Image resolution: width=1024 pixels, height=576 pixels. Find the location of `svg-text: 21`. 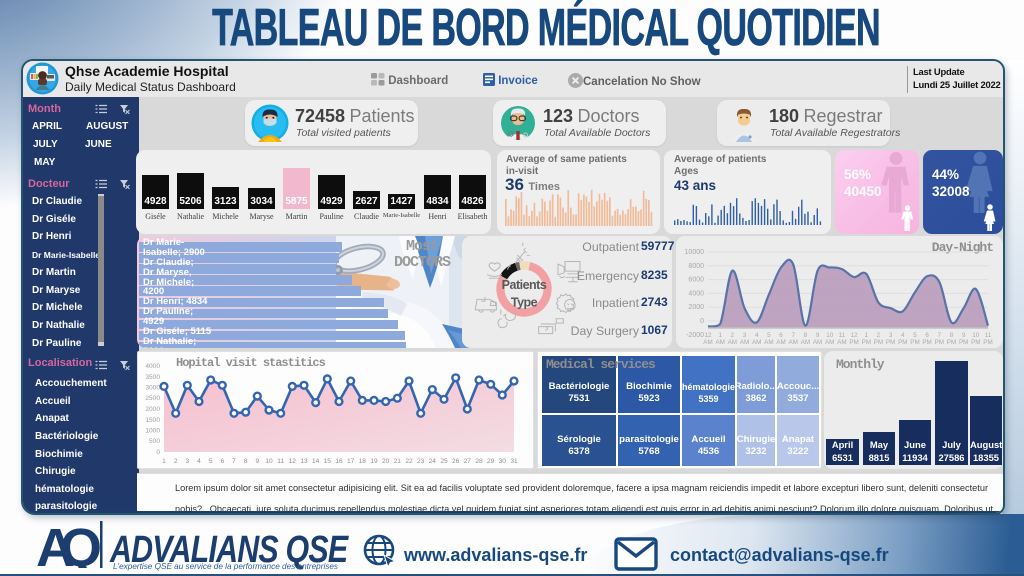

svg-text: 21 is located at coordinates (398, 461).